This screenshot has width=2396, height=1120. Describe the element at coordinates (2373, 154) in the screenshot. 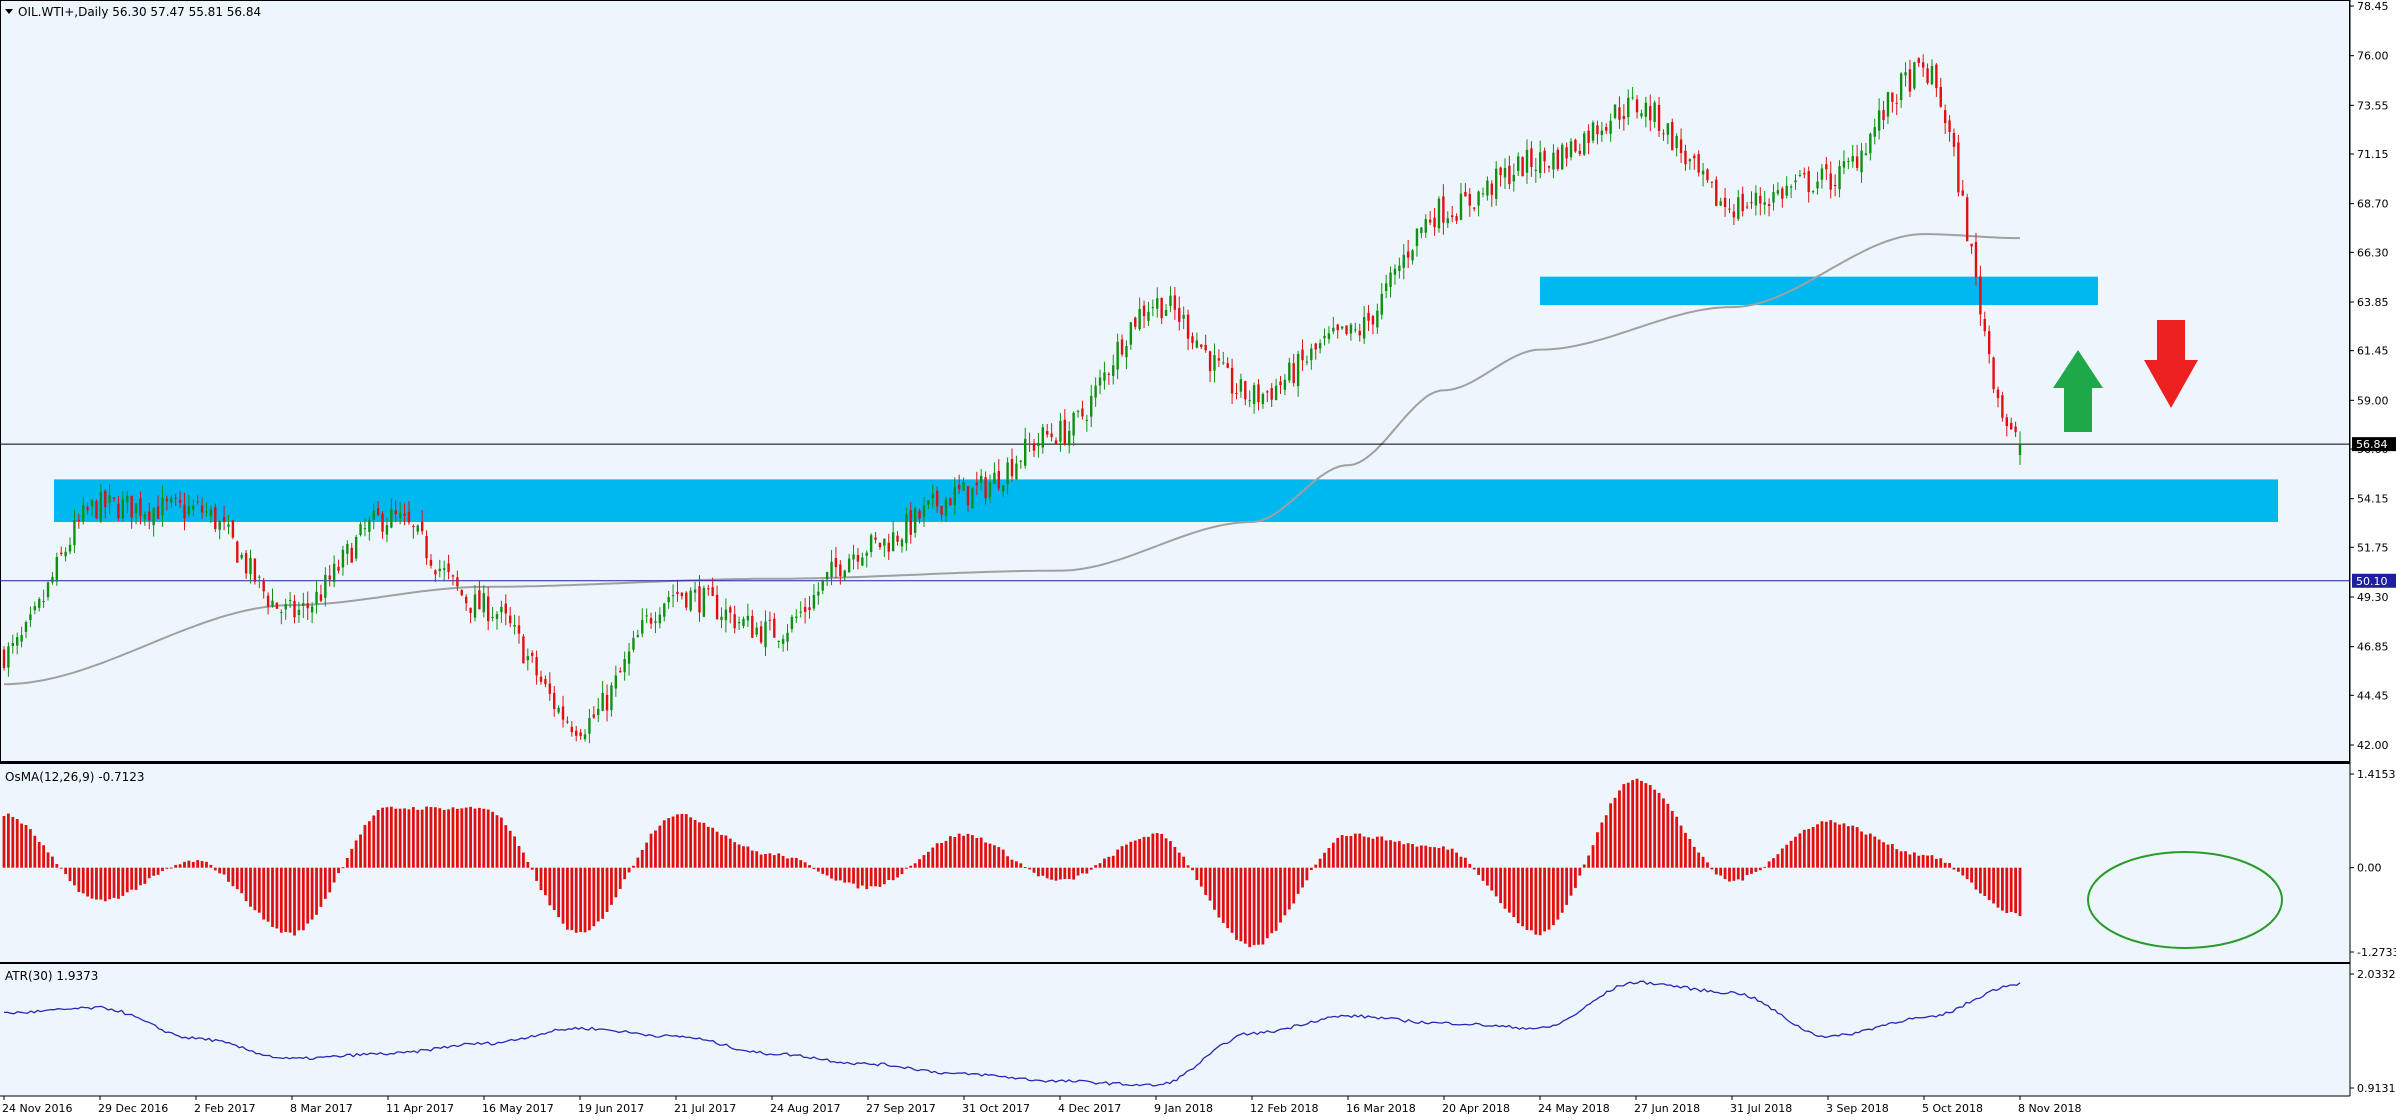

I see `price-tick-label: 71.15` at that location.